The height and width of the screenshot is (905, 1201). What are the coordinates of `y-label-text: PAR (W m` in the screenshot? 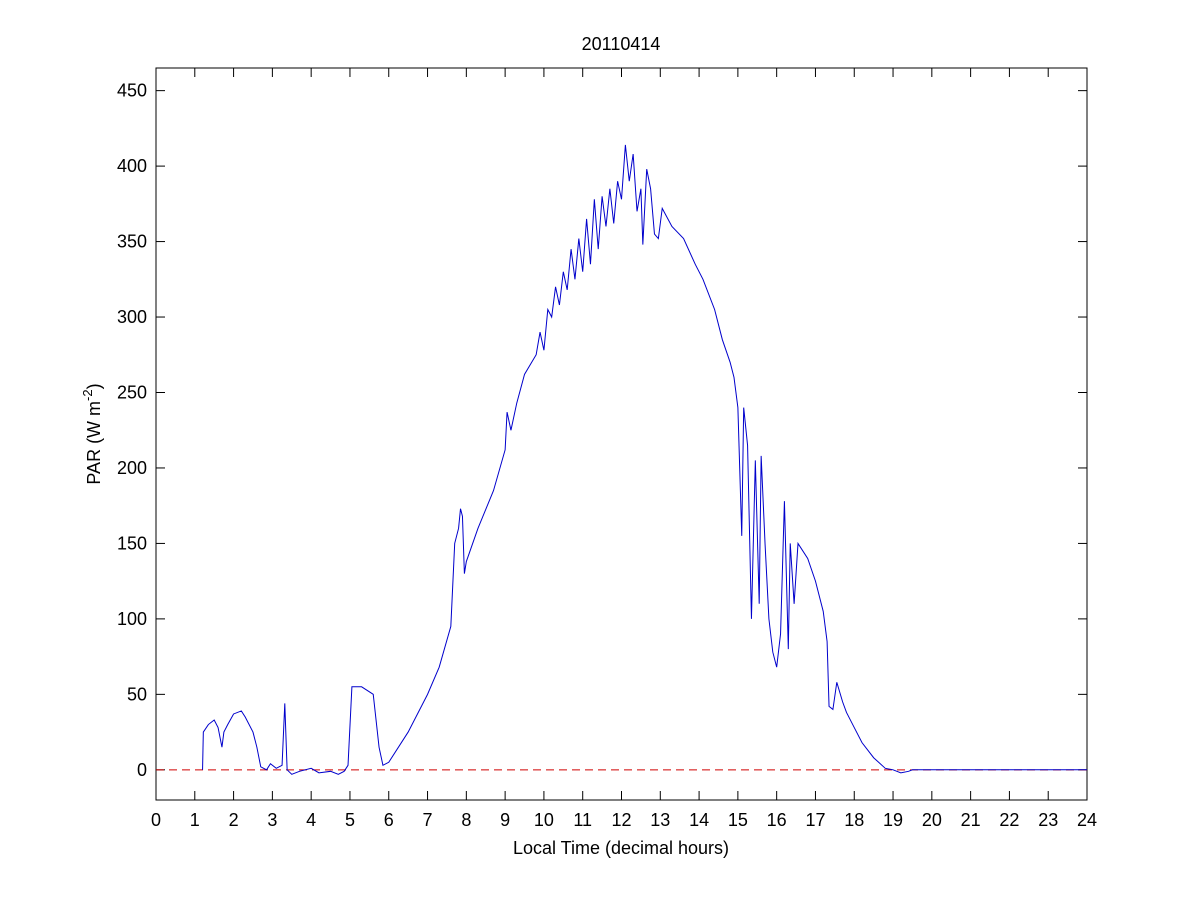 It's located at (94, 443).